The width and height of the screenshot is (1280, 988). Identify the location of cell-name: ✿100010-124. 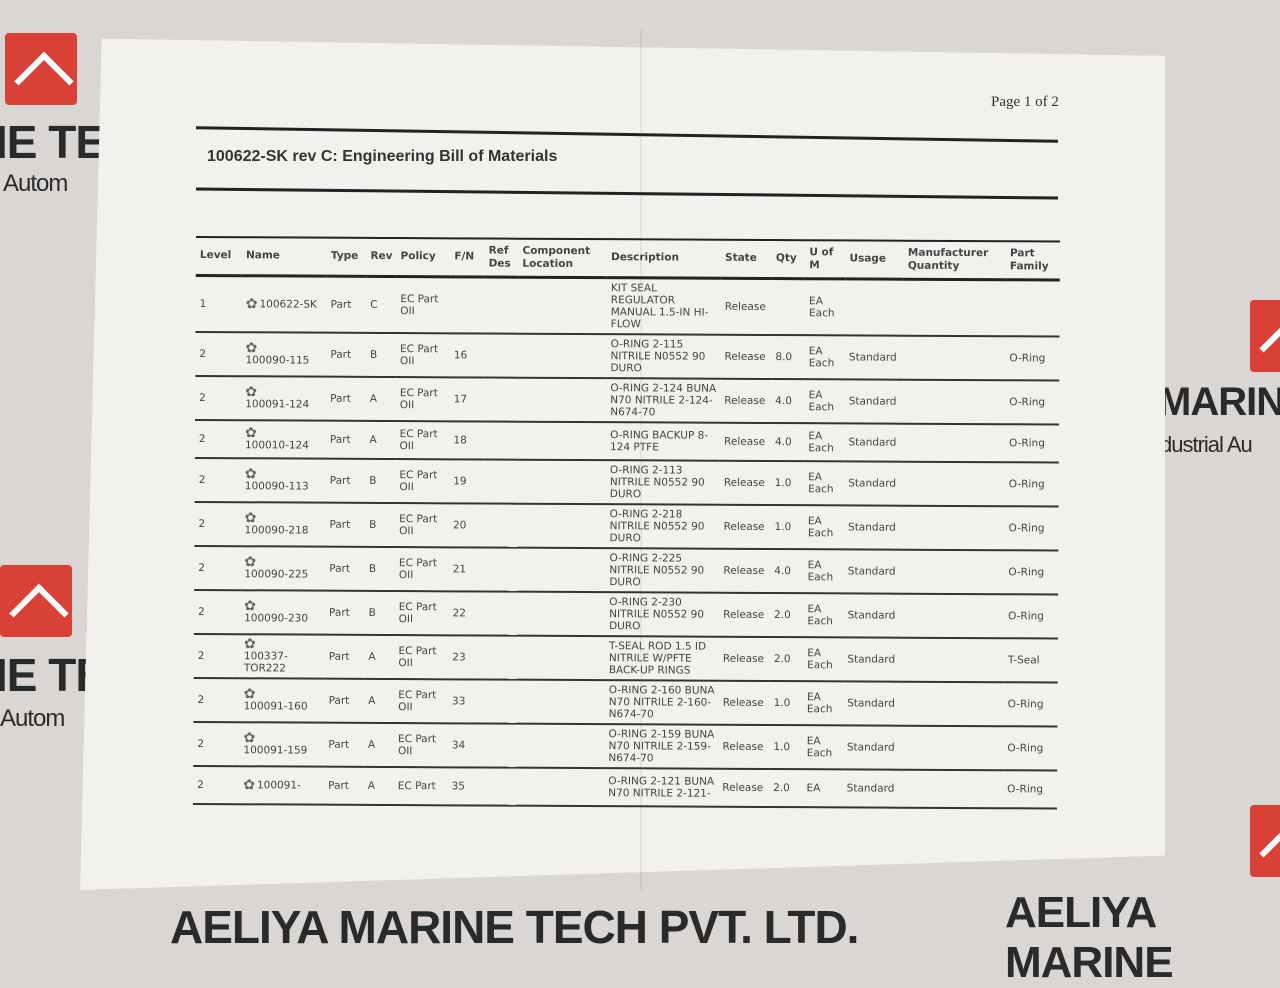
(283, 439).